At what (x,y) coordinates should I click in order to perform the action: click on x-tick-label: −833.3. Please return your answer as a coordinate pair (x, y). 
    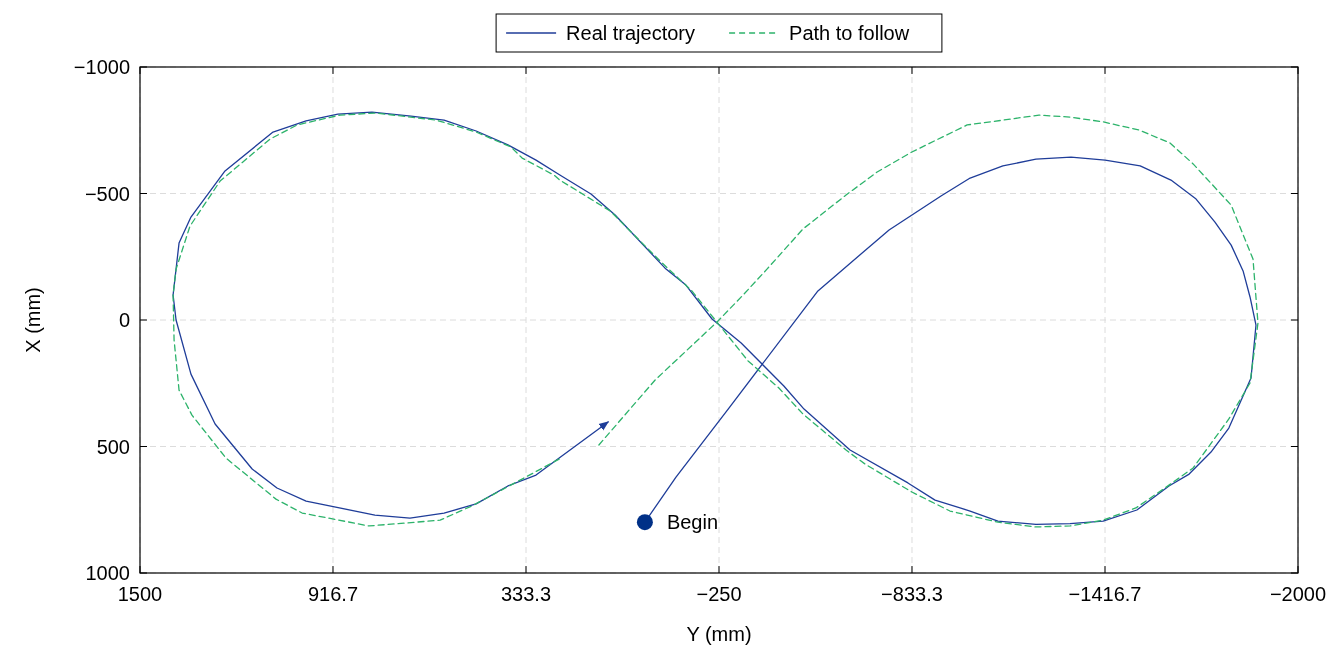
    Looking at the image, I should click on (912, 594).